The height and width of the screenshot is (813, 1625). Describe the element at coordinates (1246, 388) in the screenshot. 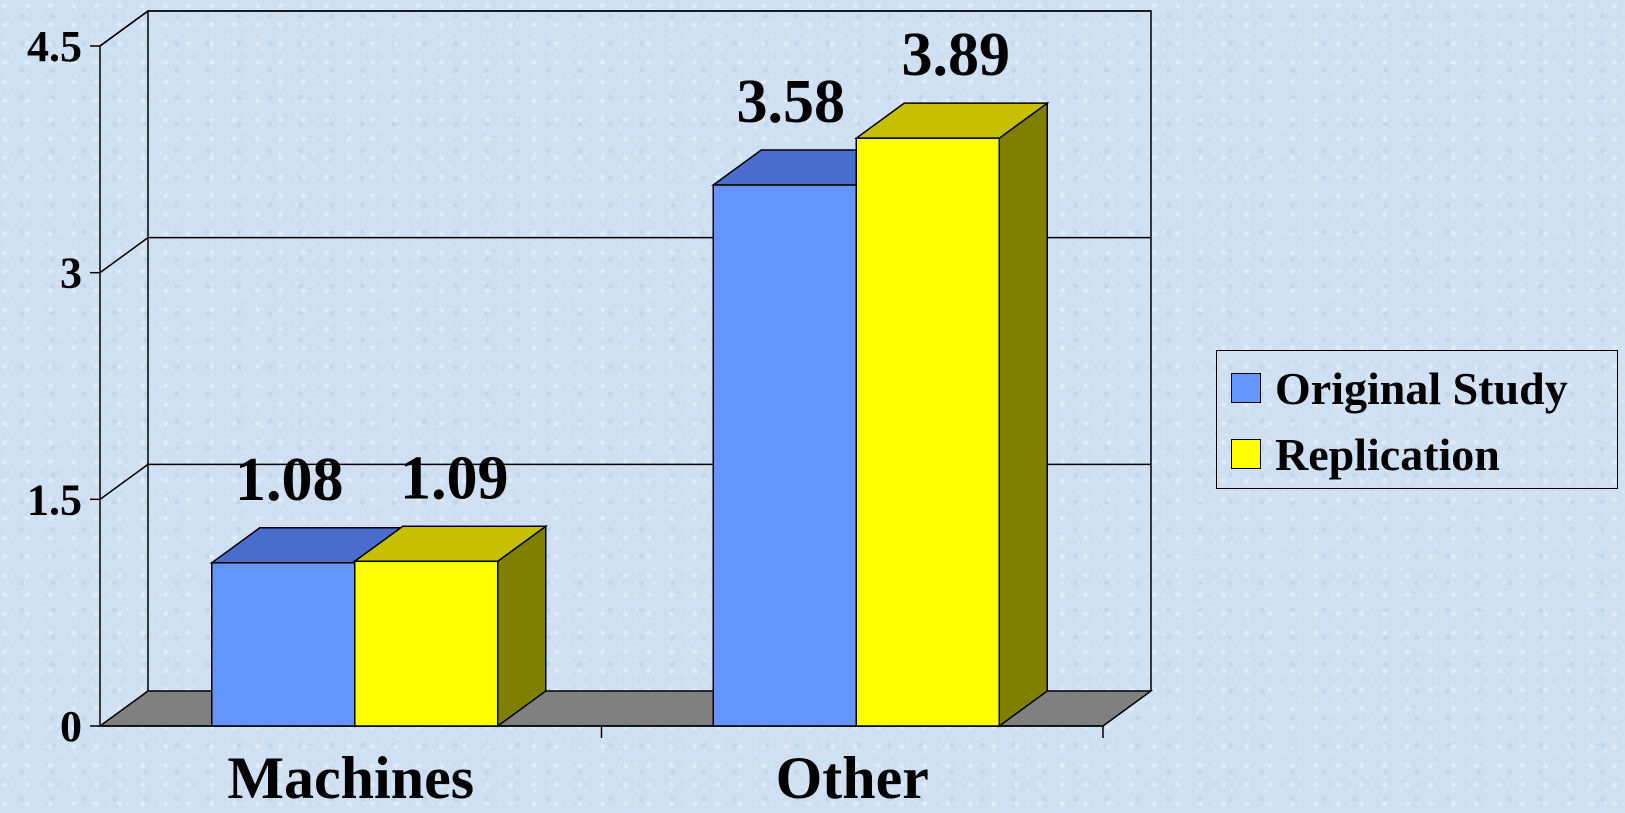

I see `legend-swatch-original-study` at that location.